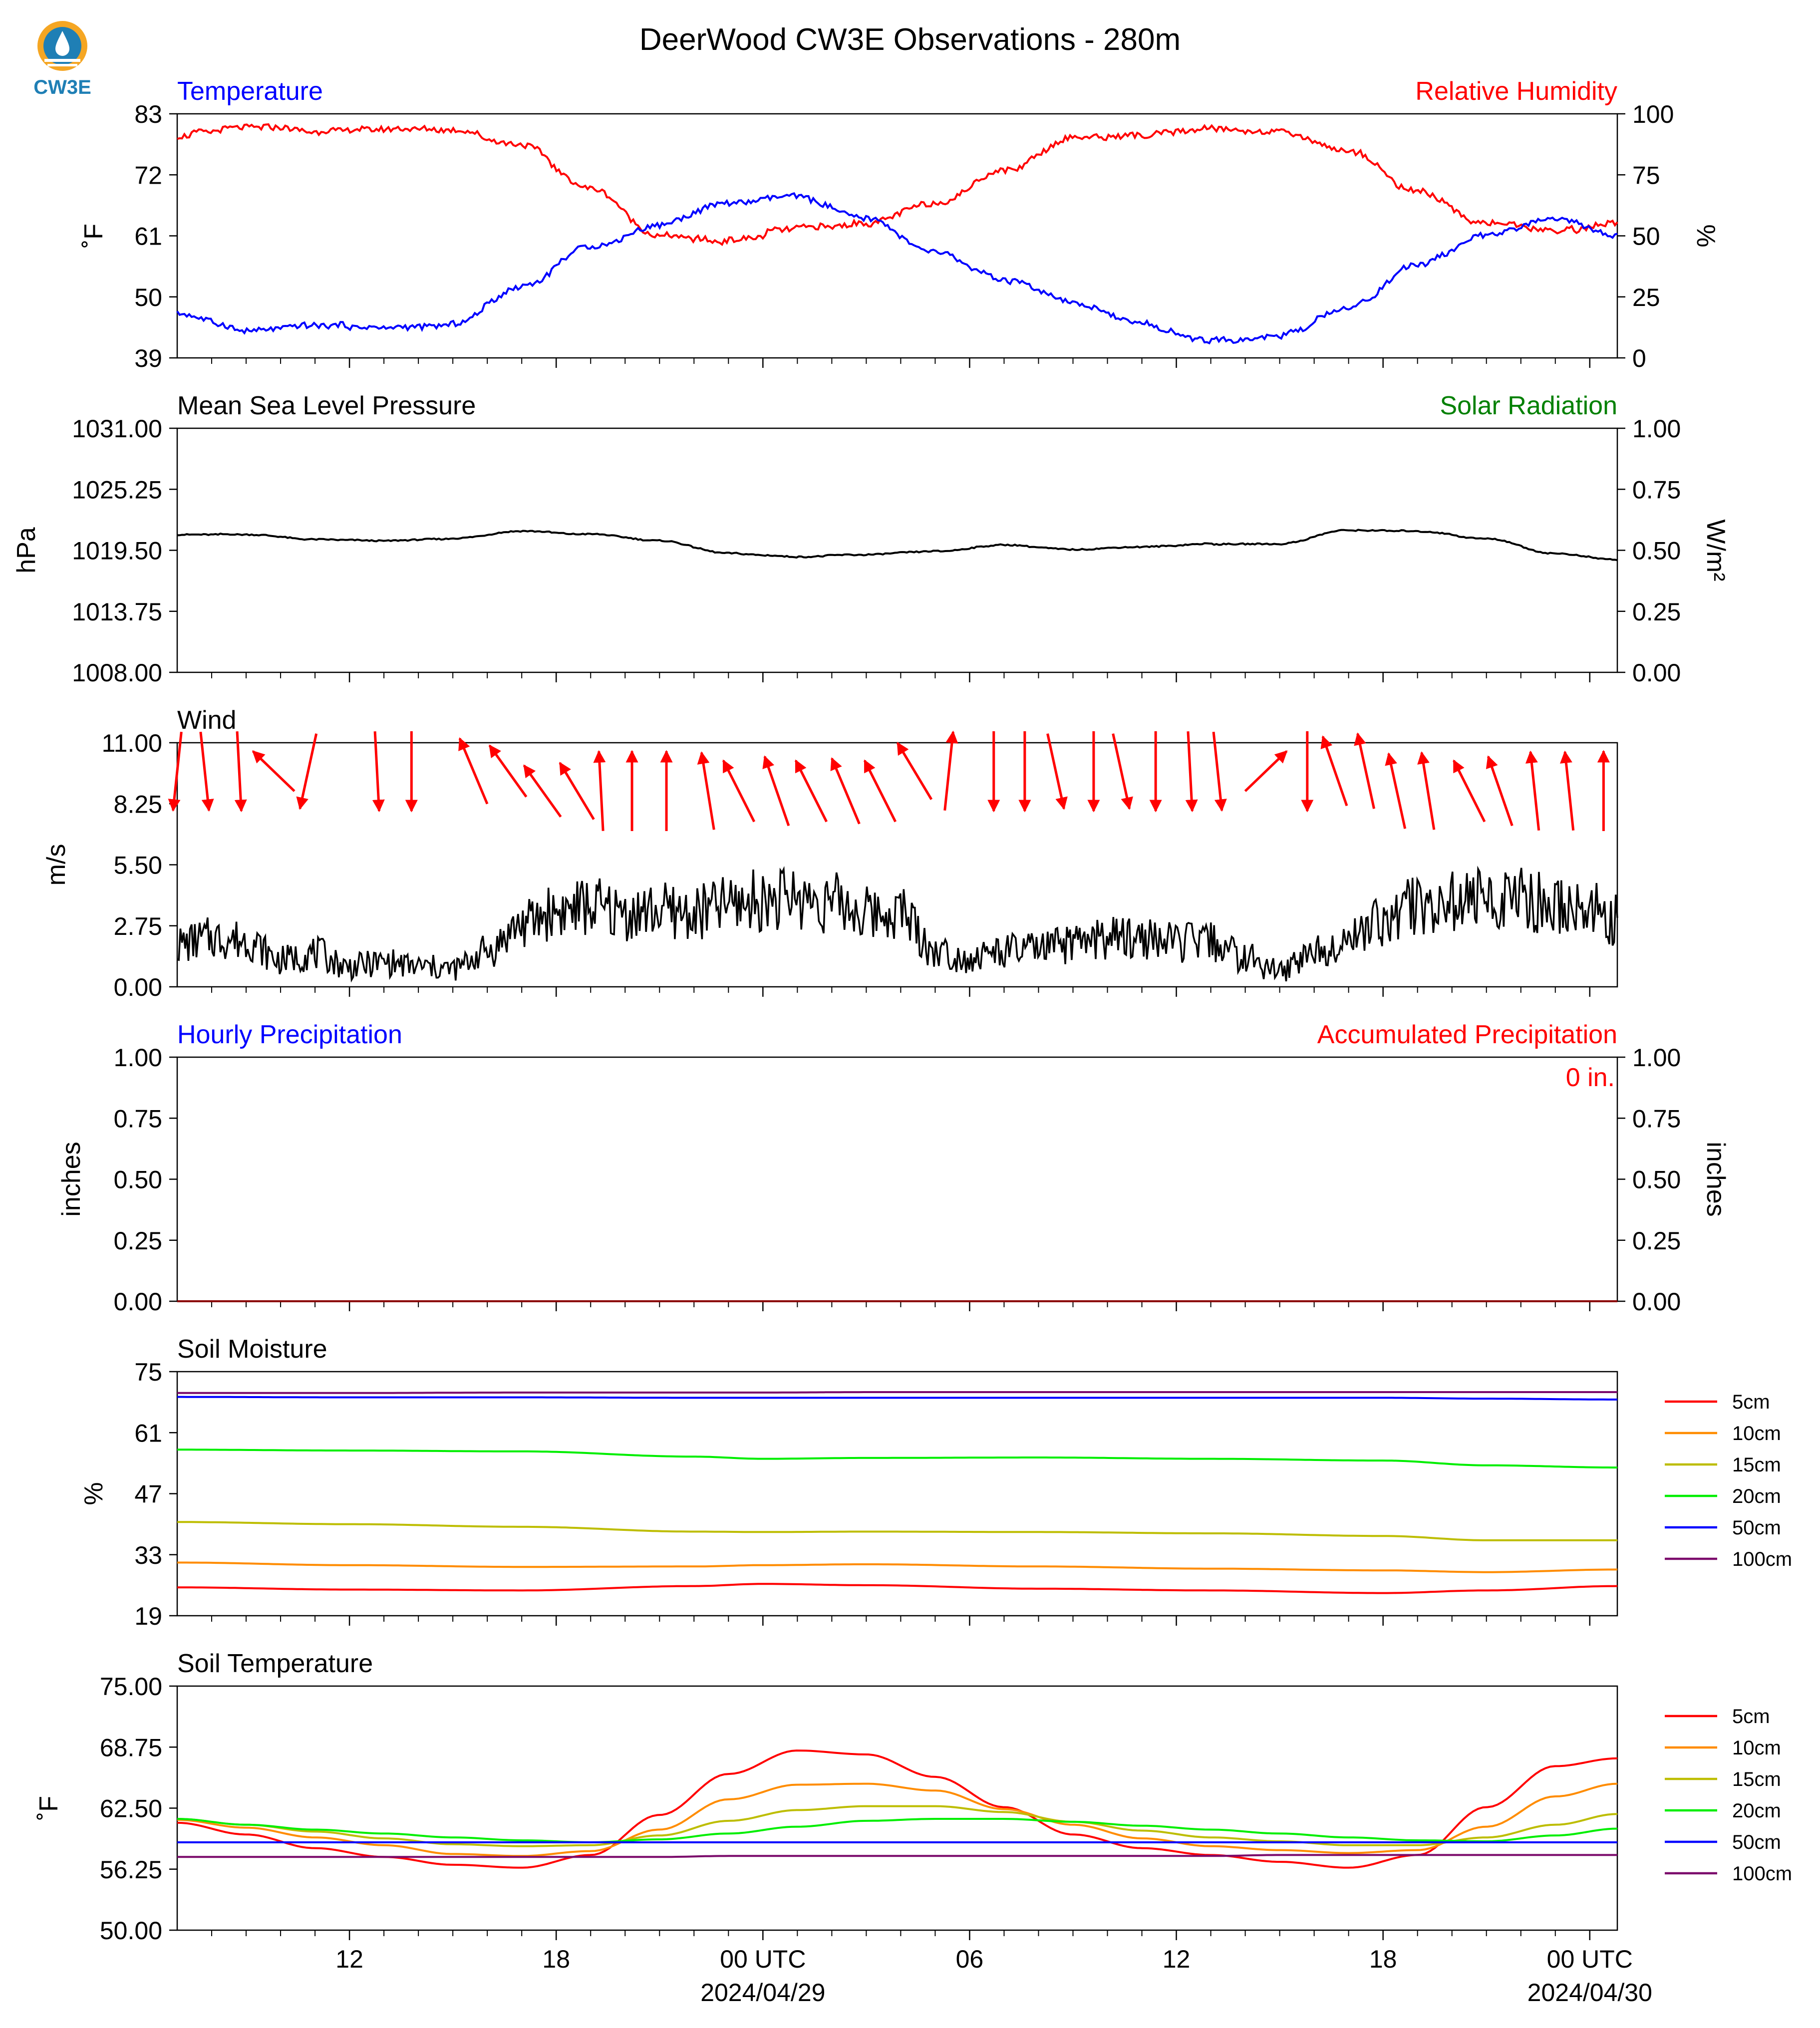 The width and height of the screenshot is (1820, 2028). What do you see at coordinates (1589, 1993) in the screenshot?
I see `date-label: 2024/04/30` at bounding box center [1589, 1993].